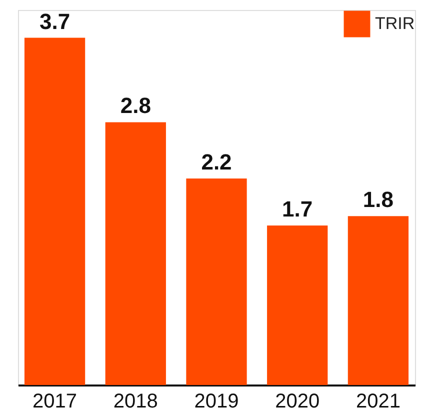 This screenshot has height=415, width=423. What do you see at coordinates (55, 401) in the screenshot?
I see `x-tick-label: 2017` at bounding box center [55, 401].